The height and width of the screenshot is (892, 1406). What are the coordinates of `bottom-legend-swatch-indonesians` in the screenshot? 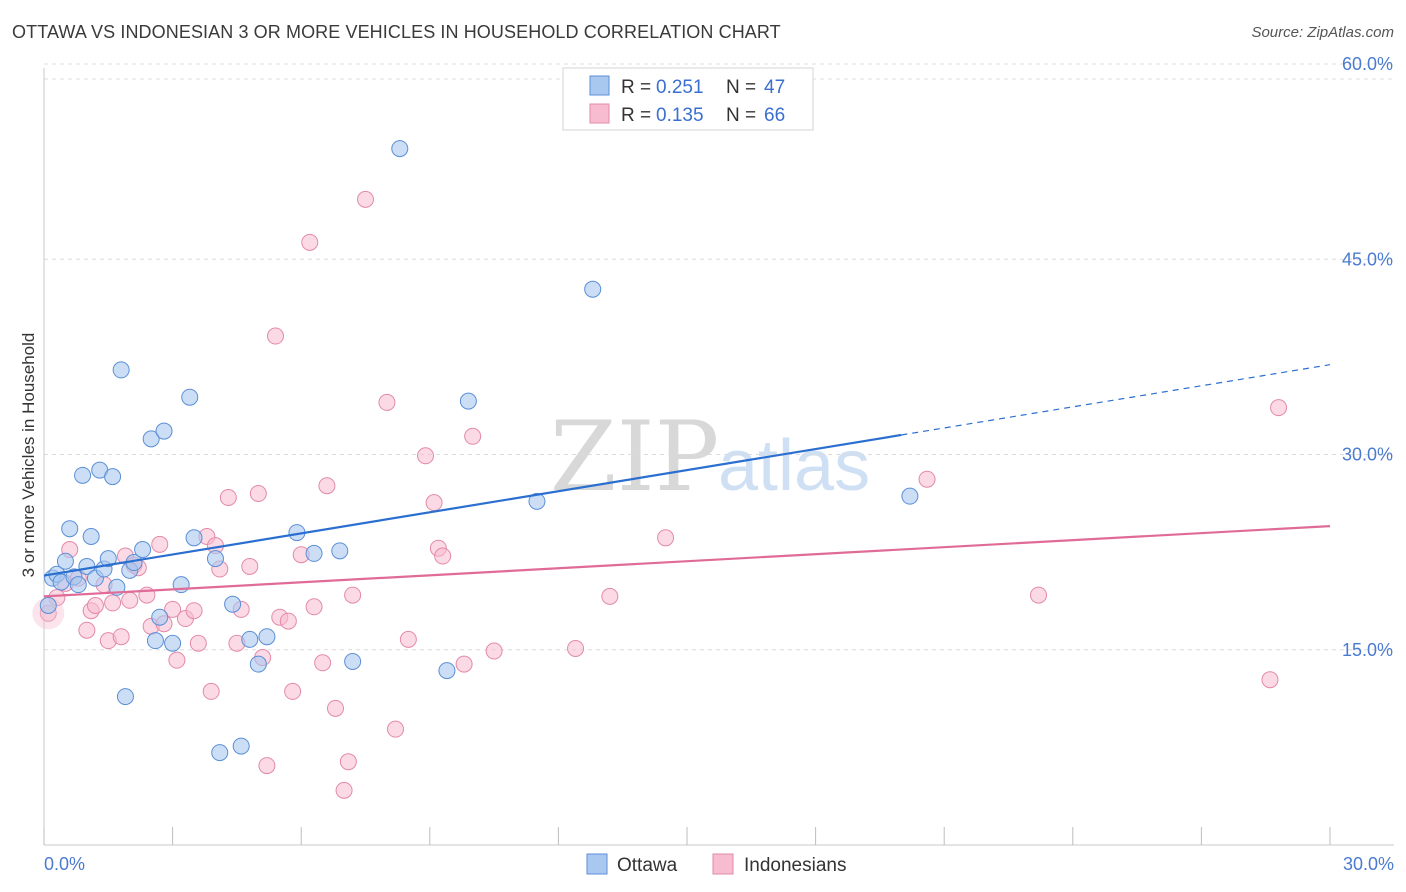 It's located at (723, 864).